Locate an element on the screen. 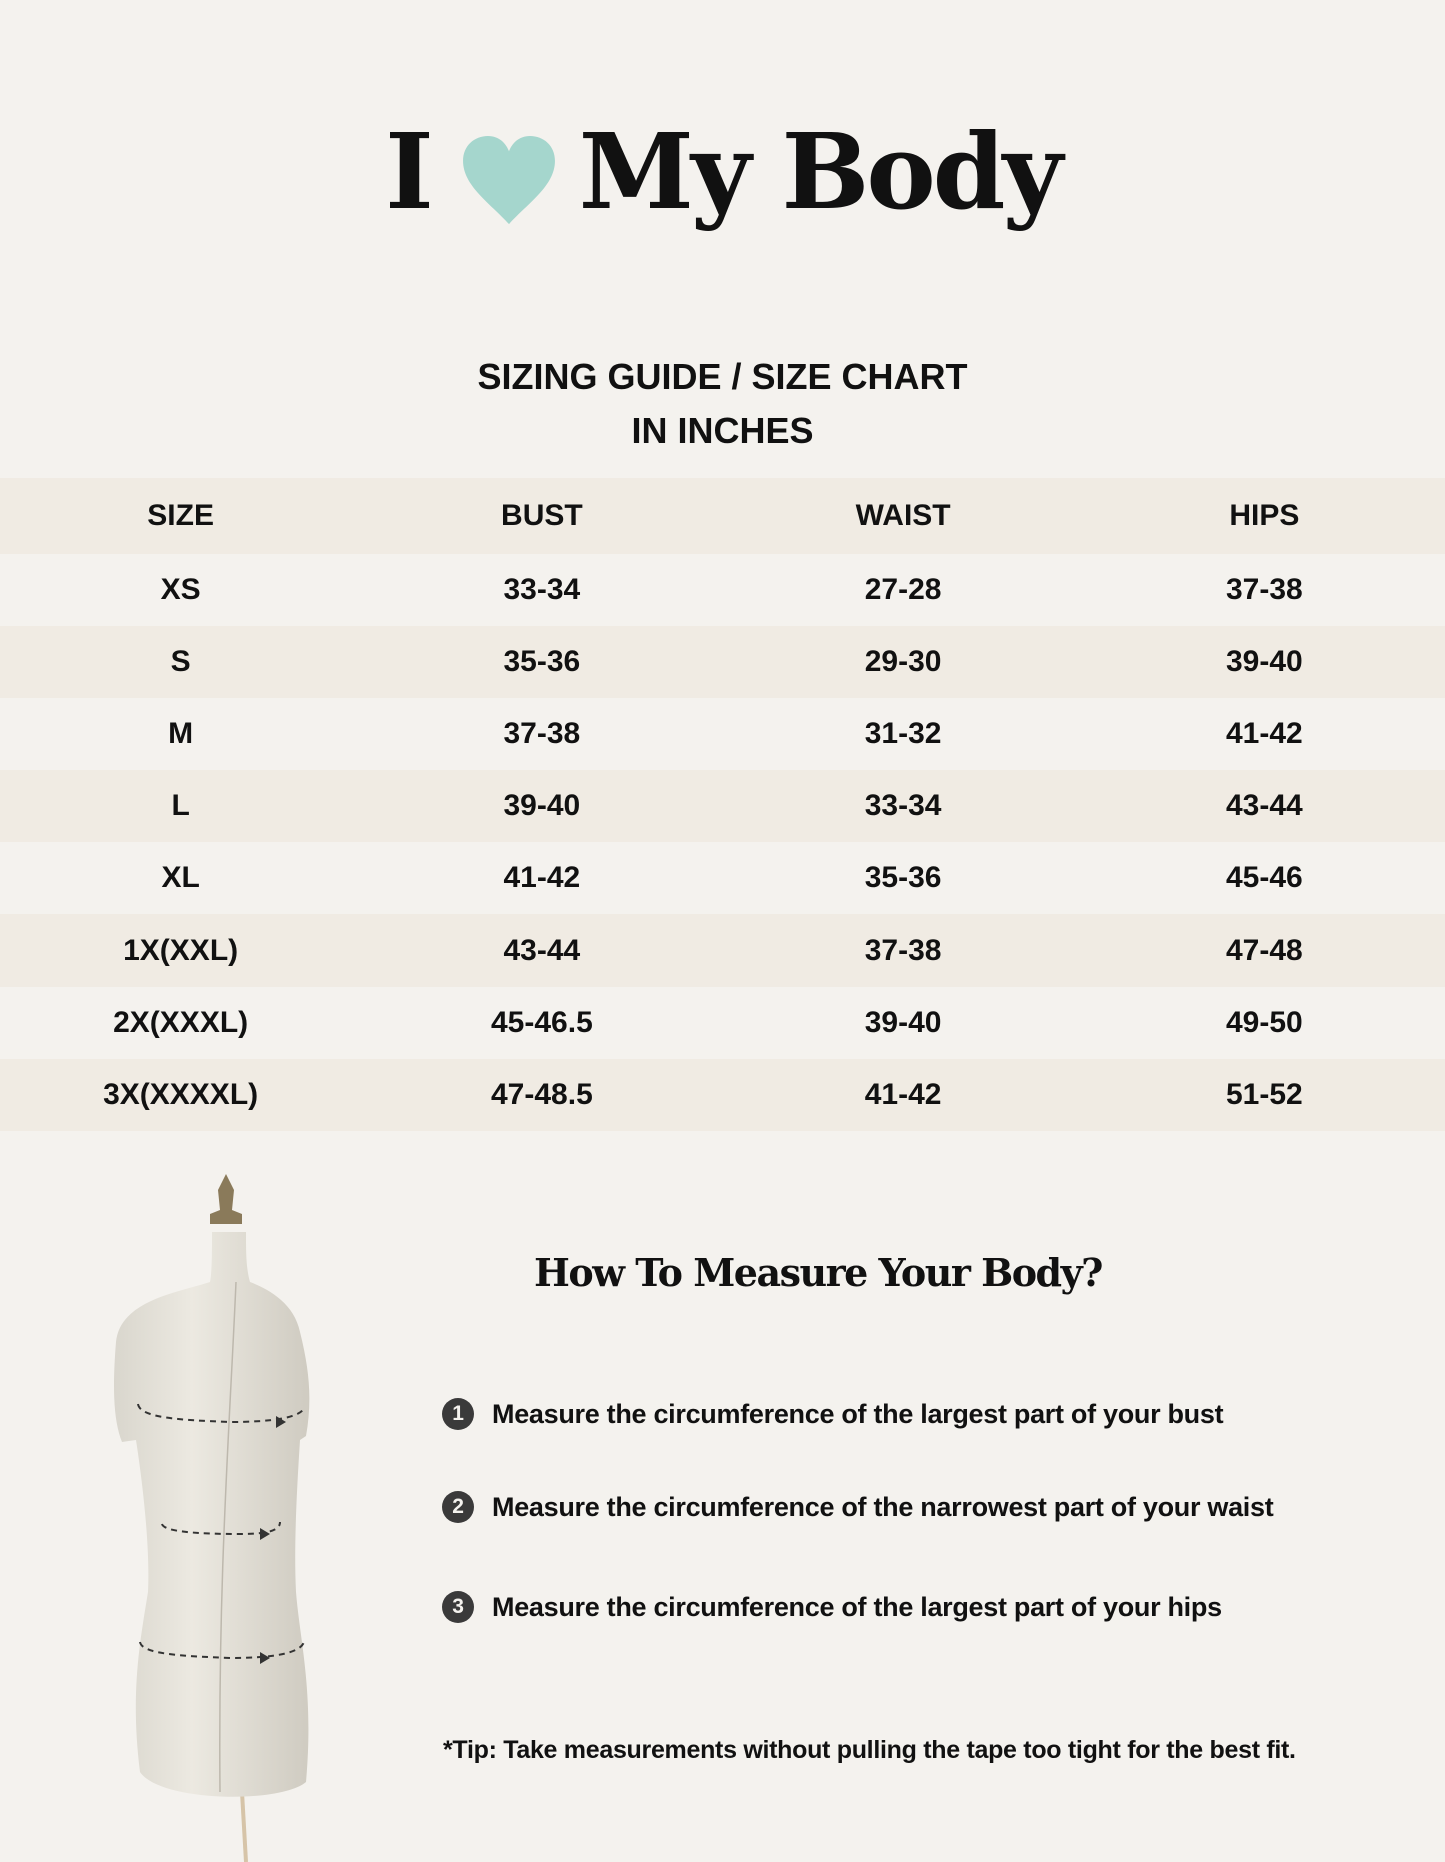 This screenshot has height=1862, width=1445. table-header-row: SIZE BUST WAIST HIPS is located at coordinates (722, 516).